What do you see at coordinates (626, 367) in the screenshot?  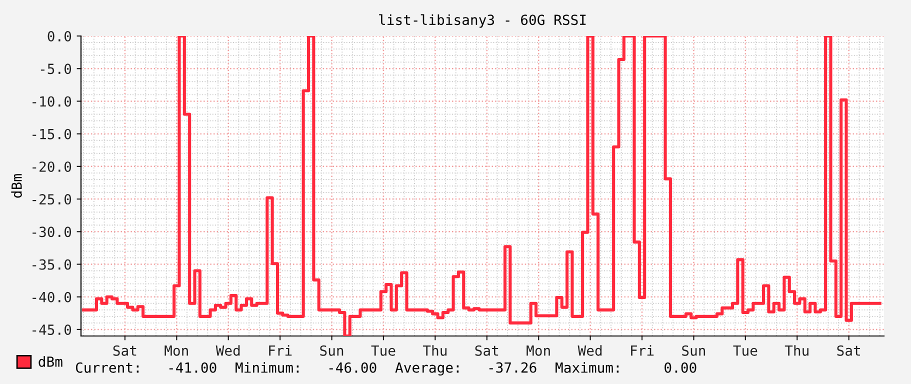 I see `text: Maximum: 0.00` at bounding box center [626, 367].